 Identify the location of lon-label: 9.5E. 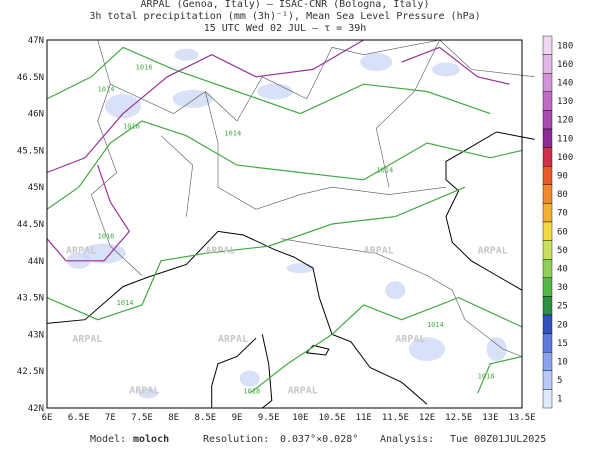
(269, 418).